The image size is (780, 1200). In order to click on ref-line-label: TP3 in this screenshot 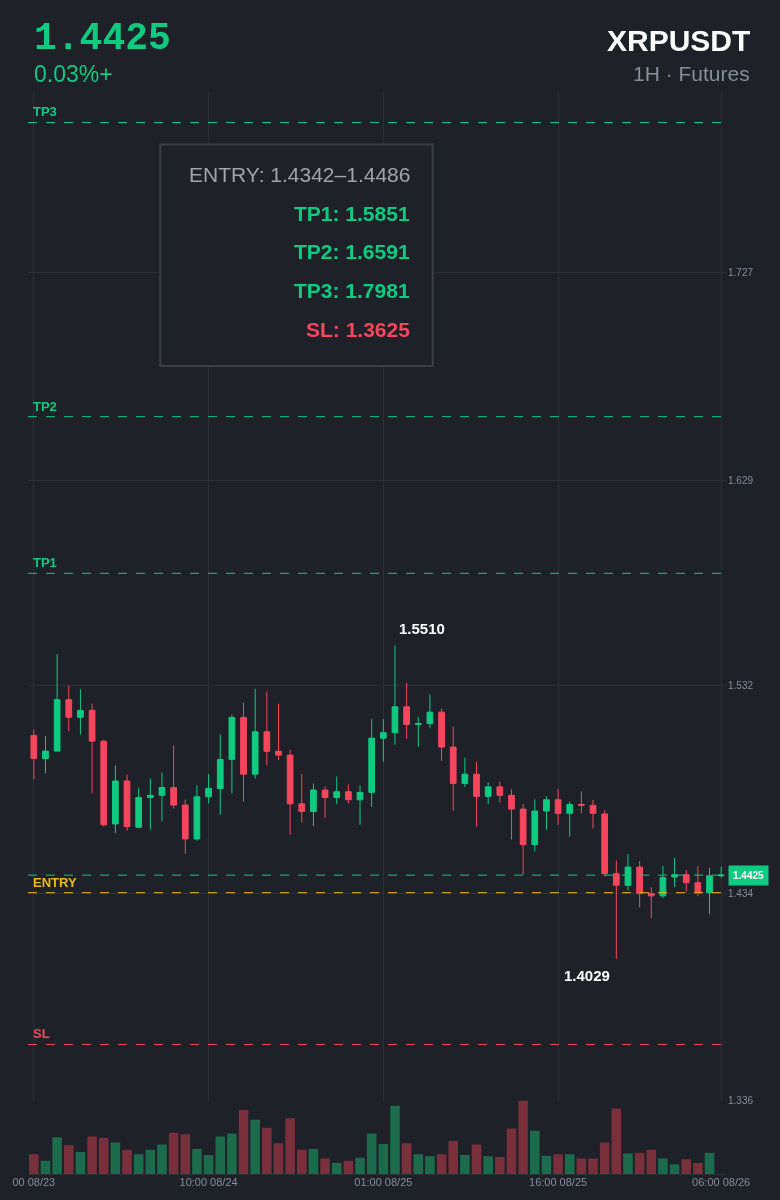, I will do `click(45, 111)`.